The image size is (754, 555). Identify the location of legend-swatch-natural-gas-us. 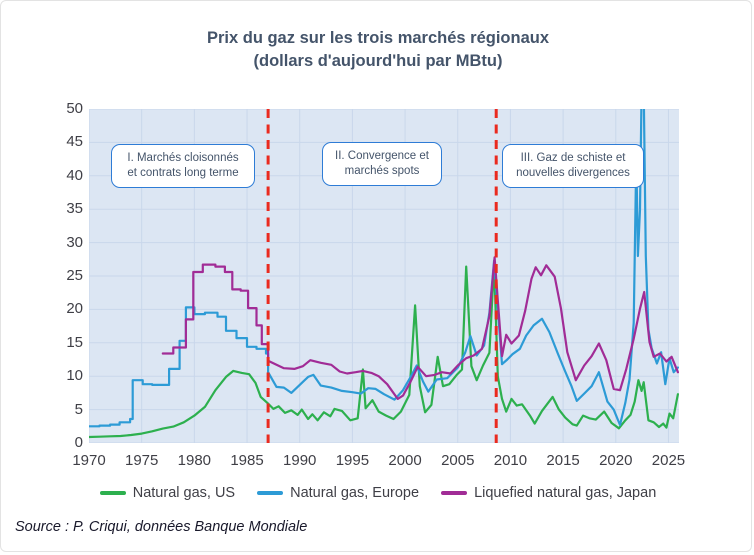
(112, 493).